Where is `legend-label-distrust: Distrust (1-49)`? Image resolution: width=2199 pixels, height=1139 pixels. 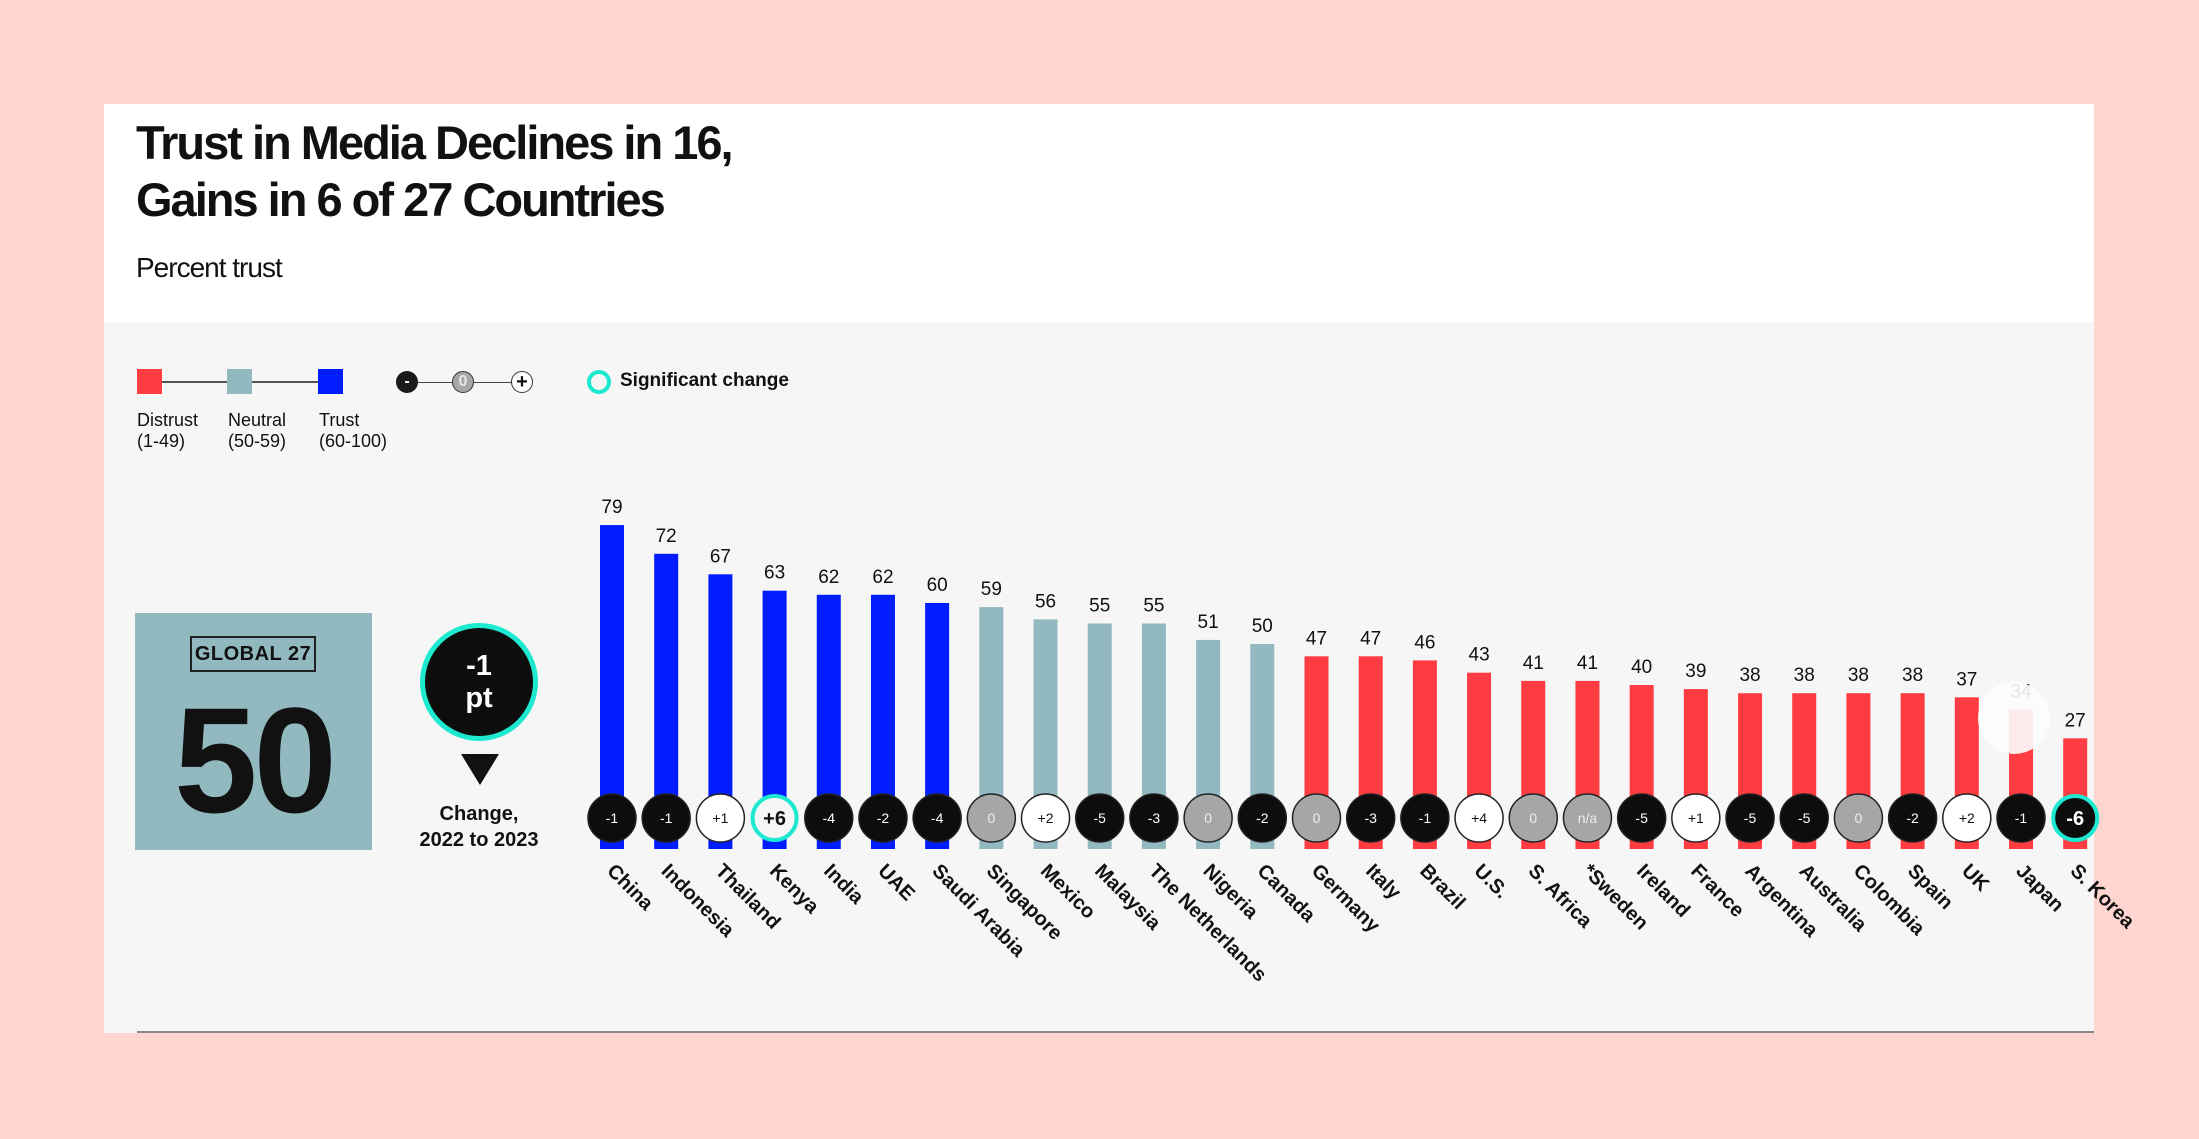
legend-label-distrust: Distrust (1-49) is located at coordinates (167, 431).